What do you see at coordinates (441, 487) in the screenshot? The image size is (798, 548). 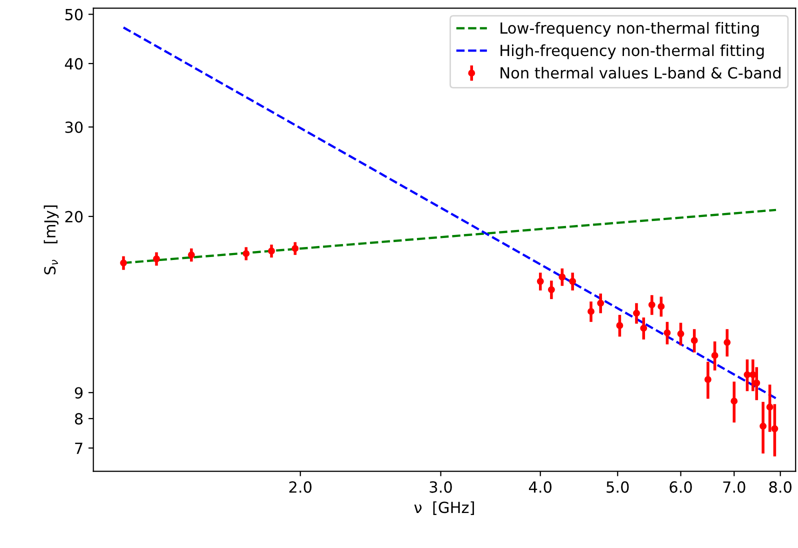 I see `x-tick-label: 3.0` at bounding box center [441, 487].